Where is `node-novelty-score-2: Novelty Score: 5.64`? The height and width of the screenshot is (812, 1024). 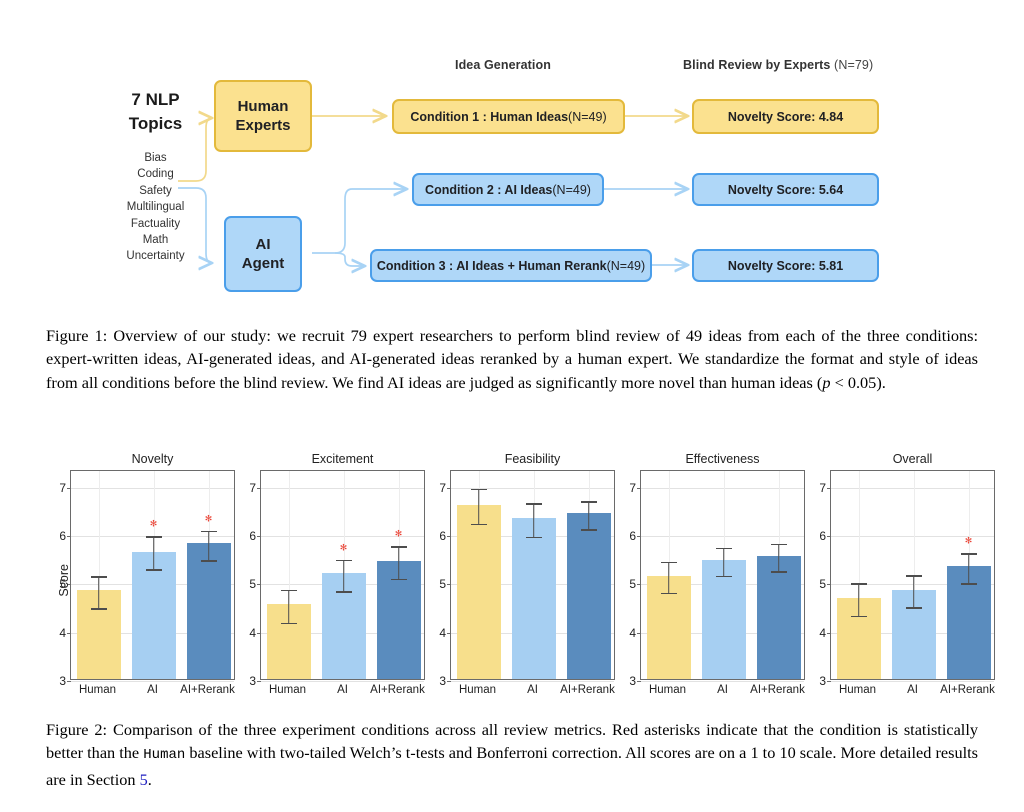 node-novelty-score-2: Novelty Score: 5.64 is located at coordinates (785, 189).